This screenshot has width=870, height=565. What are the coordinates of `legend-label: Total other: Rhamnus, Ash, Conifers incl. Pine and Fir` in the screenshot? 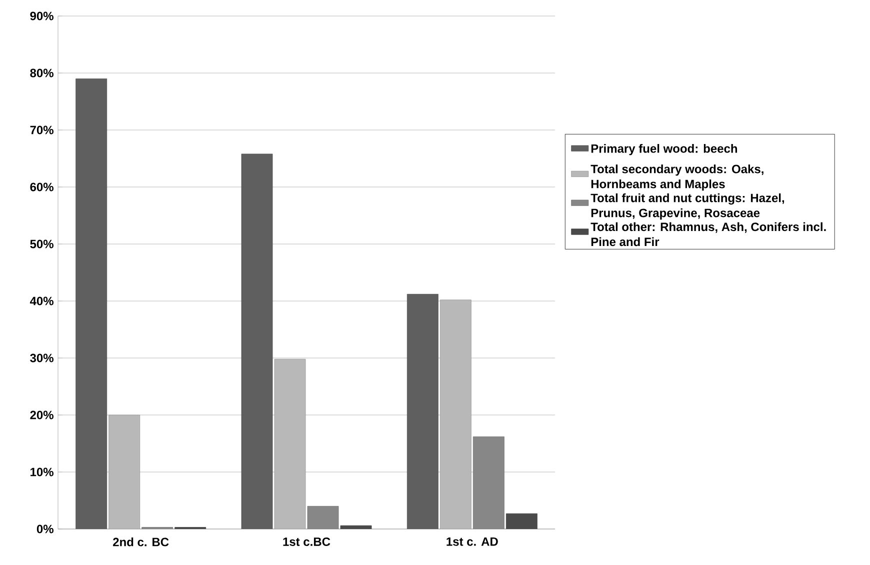 It's located at (708, 234).